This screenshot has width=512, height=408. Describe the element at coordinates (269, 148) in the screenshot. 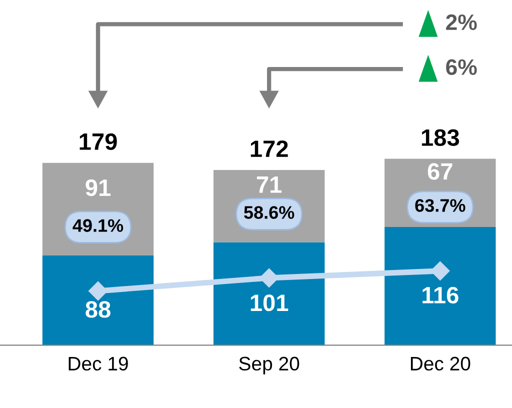

I see `total-label: 172` at that location.